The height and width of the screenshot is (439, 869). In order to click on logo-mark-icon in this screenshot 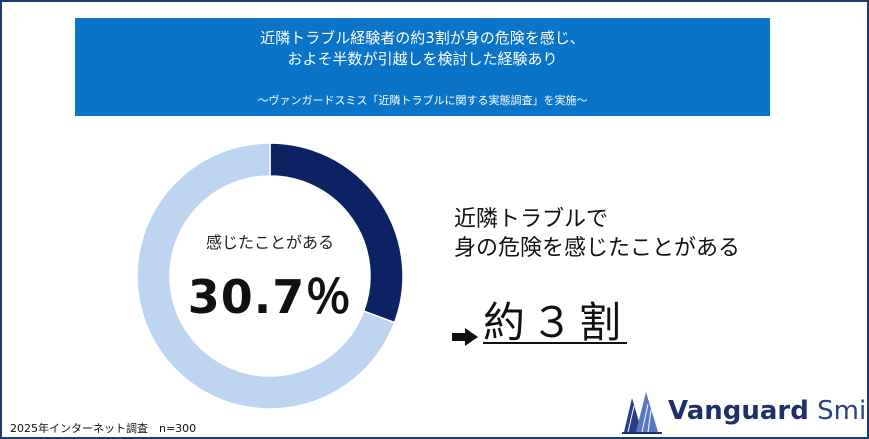, I will do `click(642, 413)`.